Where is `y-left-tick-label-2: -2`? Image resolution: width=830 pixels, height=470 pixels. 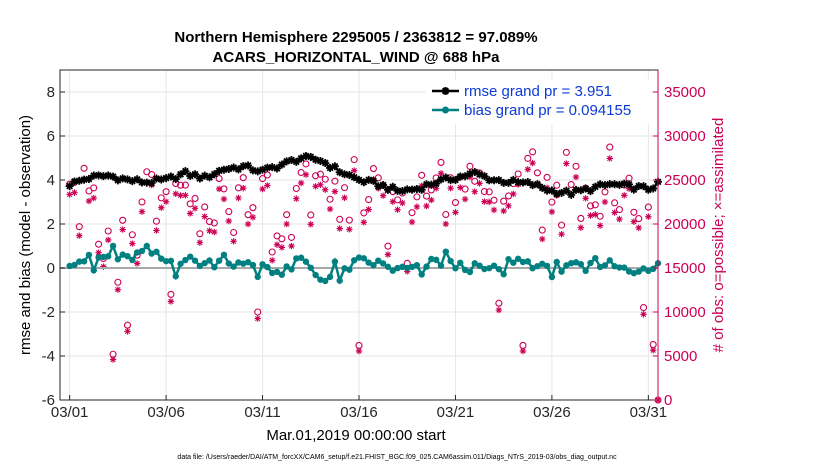 y-left-tick-label-2: -2 is located at coordinates (48, 312).